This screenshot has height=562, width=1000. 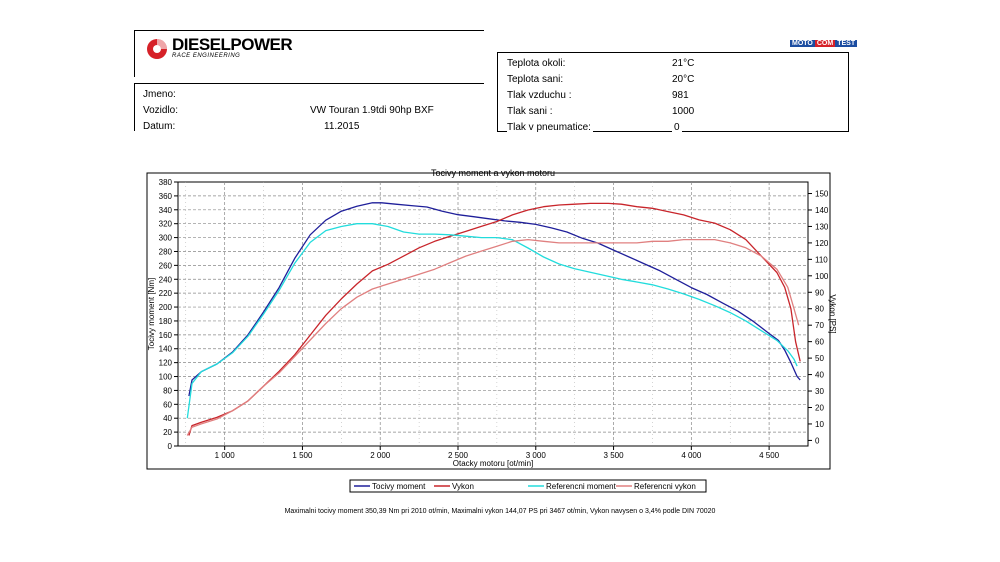 I want to click on condition-label: Teplota sani:, so click(x=535, y=79).